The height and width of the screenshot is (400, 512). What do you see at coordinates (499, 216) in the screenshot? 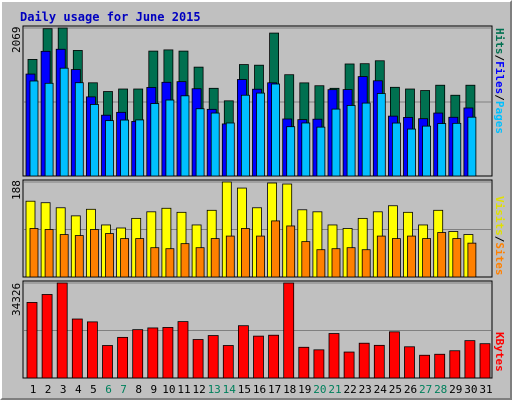
I see `visits-legend: Visits` at bounding box center [499, 216].